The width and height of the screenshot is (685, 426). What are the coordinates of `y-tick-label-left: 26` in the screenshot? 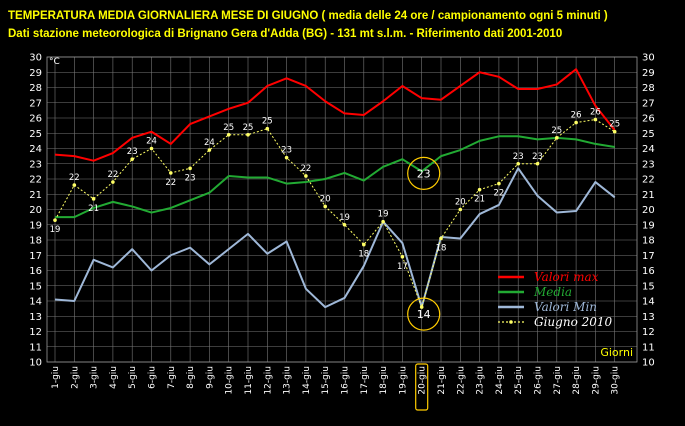 It's located at (35, 119).